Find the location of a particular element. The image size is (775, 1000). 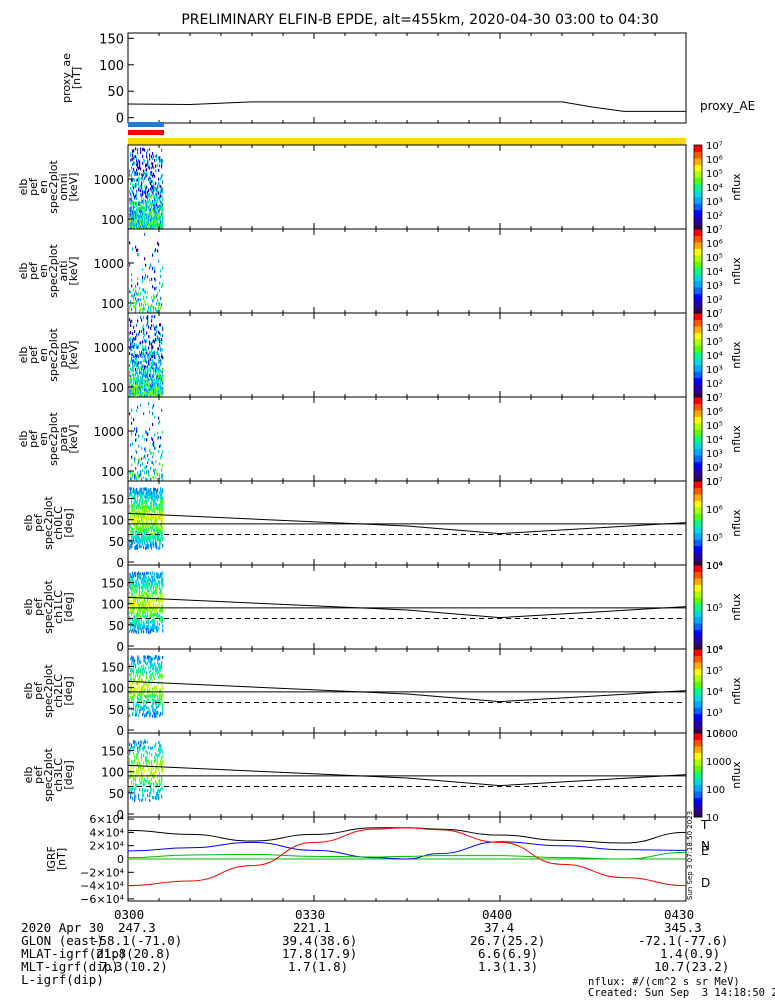

panel-ch3LC-colorbar-tick: 10 is located at coordinates (712, 818).